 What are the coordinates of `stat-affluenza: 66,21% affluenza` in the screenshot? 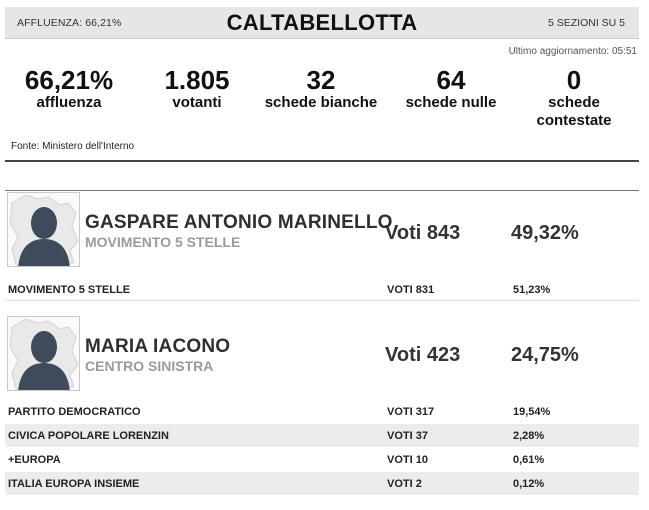 It's located at (69, 89).